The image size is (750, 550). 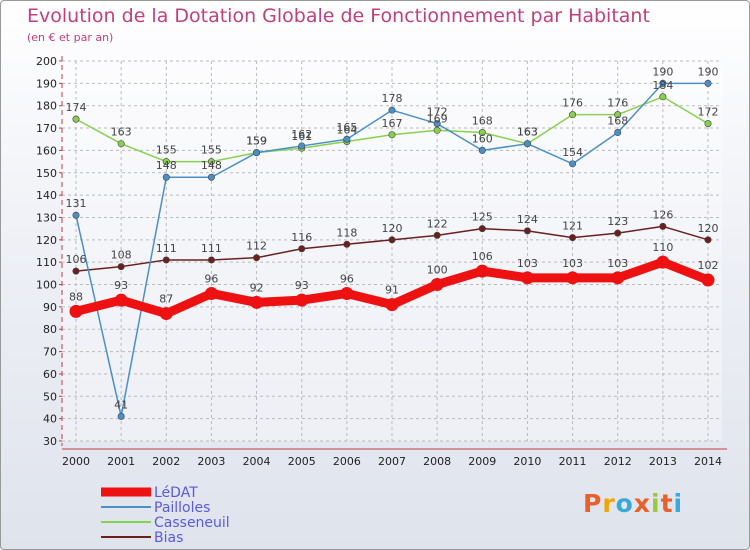 What do you see at coordinates (121, 255) in the screenshot?
I see `data-label: 108` at bounding box center [121, 255].